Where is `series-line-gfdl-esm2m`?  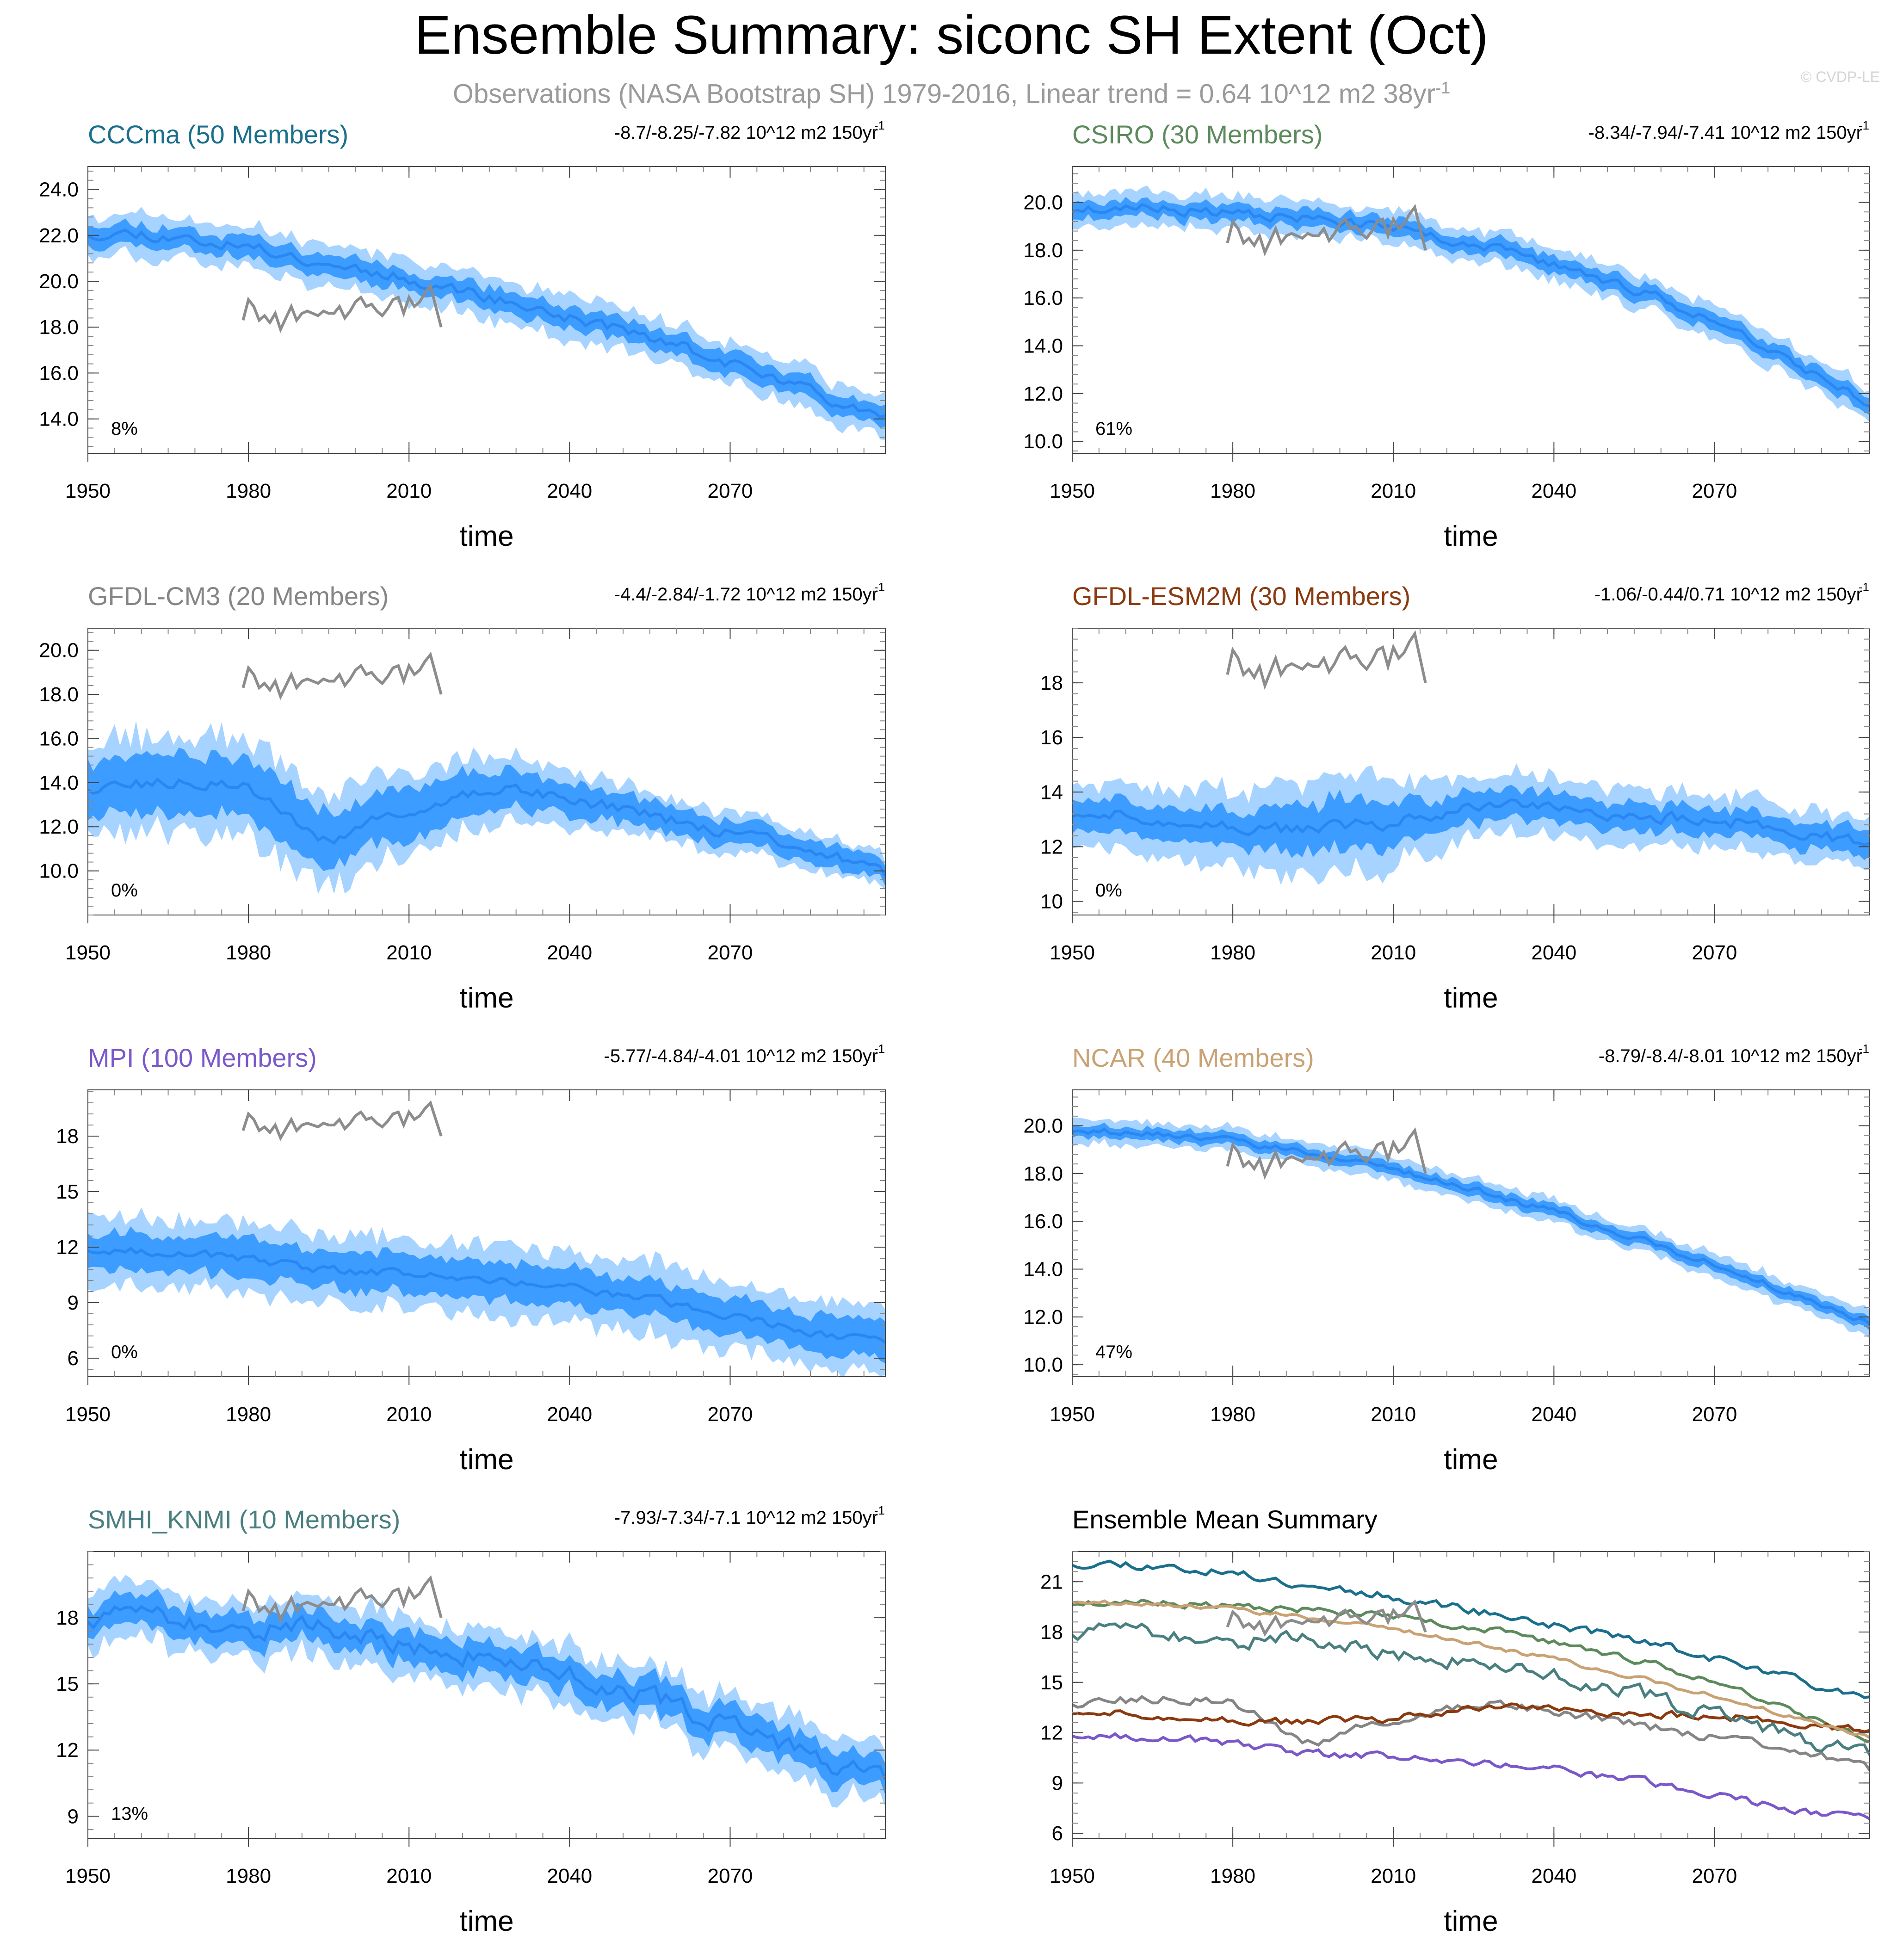
series-line-gfdl-esm2m is located at coordinates (1471, 1717).